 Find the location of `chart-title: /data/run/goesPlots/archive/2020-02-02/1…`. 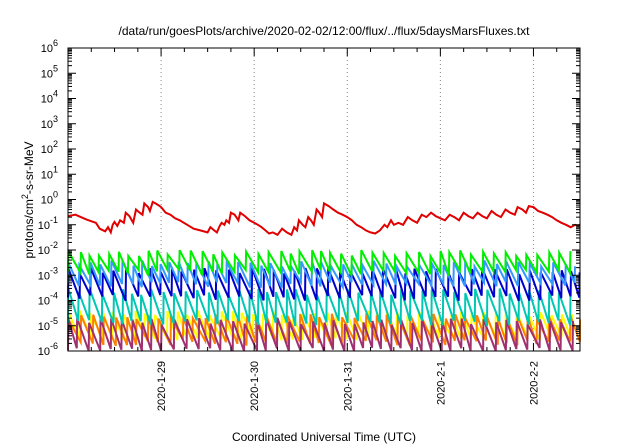

chart-title: /data/run/goesPlots/archive/2020-02-02/1… is located at coordinates (325, 31).